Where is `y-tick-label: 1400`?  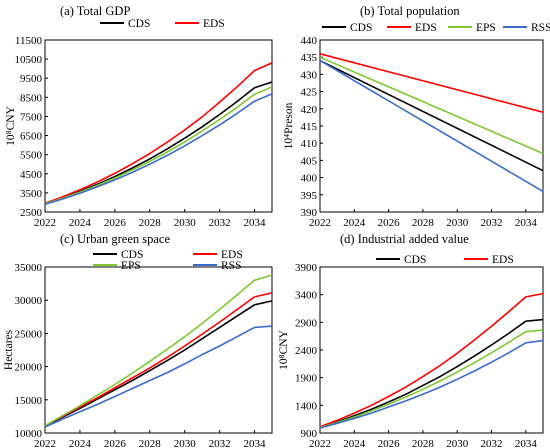 y-tick-label: 1400 is located at coordinates (306, 406).